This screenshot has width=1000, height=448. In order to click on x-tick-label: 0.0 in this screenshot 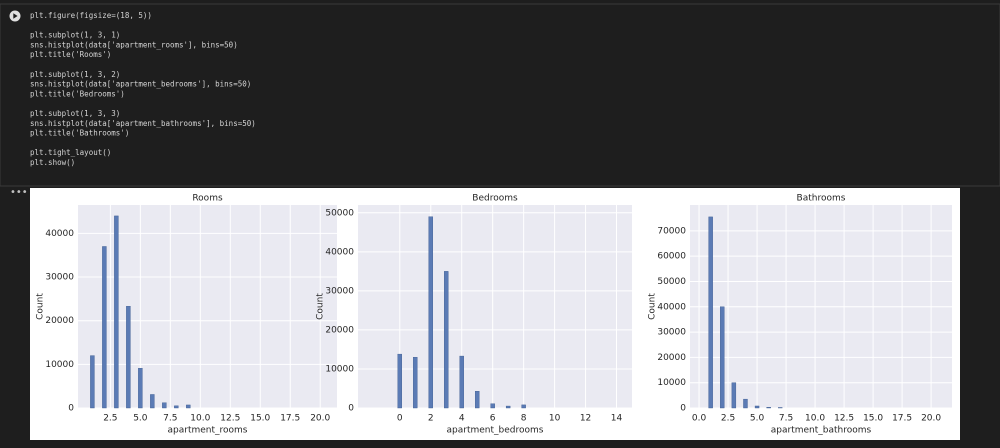, I will do `click(699, 419)`.